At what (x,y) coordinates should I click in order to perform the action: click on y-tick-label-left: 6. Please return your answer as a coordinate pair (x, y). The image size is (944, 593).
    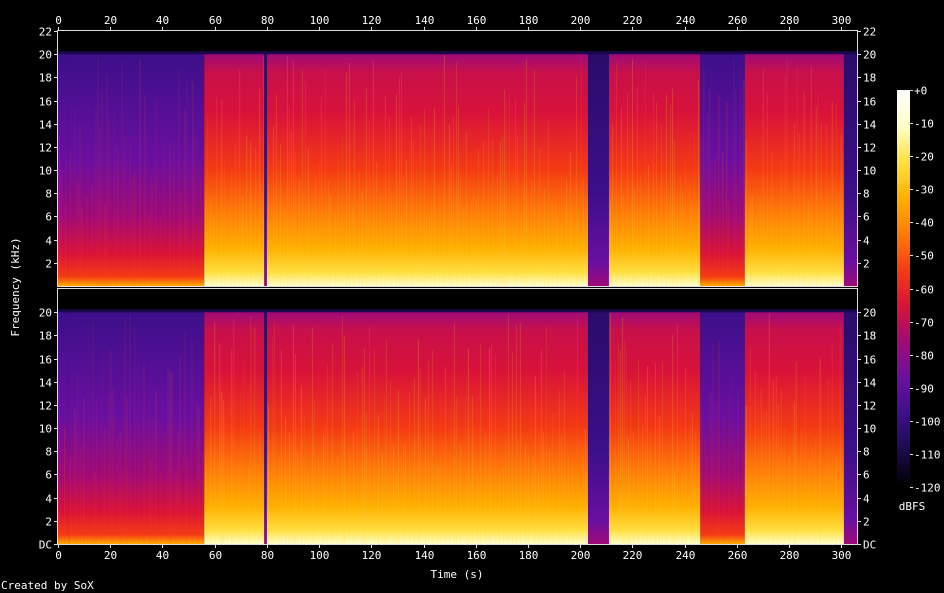
    Looking at the image, I should click on (48, 475).